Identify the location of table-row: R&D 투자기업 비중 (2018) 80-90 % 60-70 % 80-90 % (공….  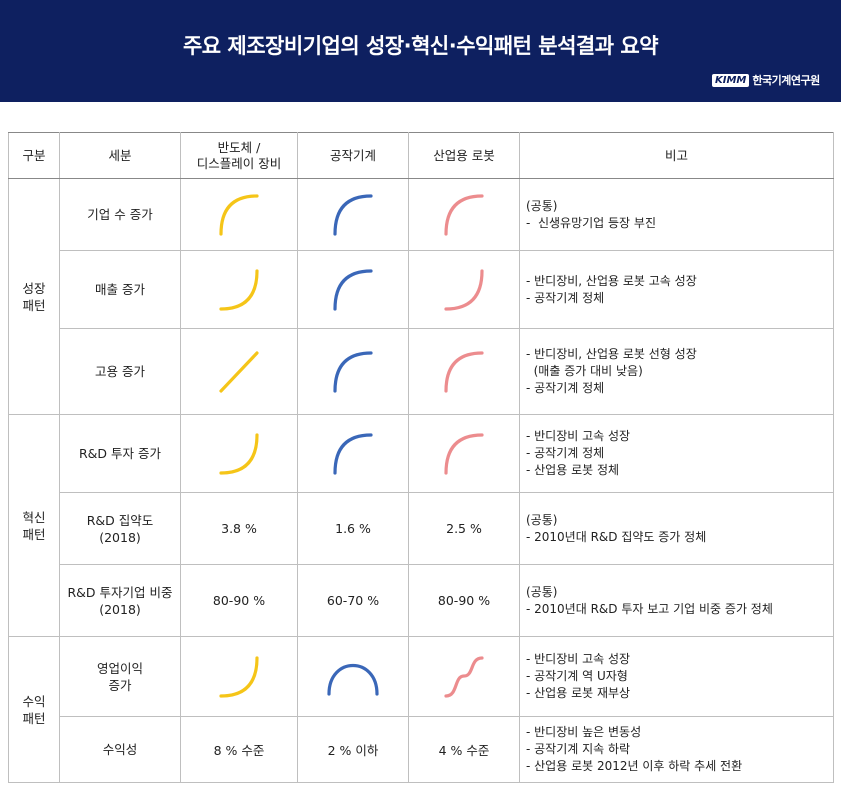
(421, 600).